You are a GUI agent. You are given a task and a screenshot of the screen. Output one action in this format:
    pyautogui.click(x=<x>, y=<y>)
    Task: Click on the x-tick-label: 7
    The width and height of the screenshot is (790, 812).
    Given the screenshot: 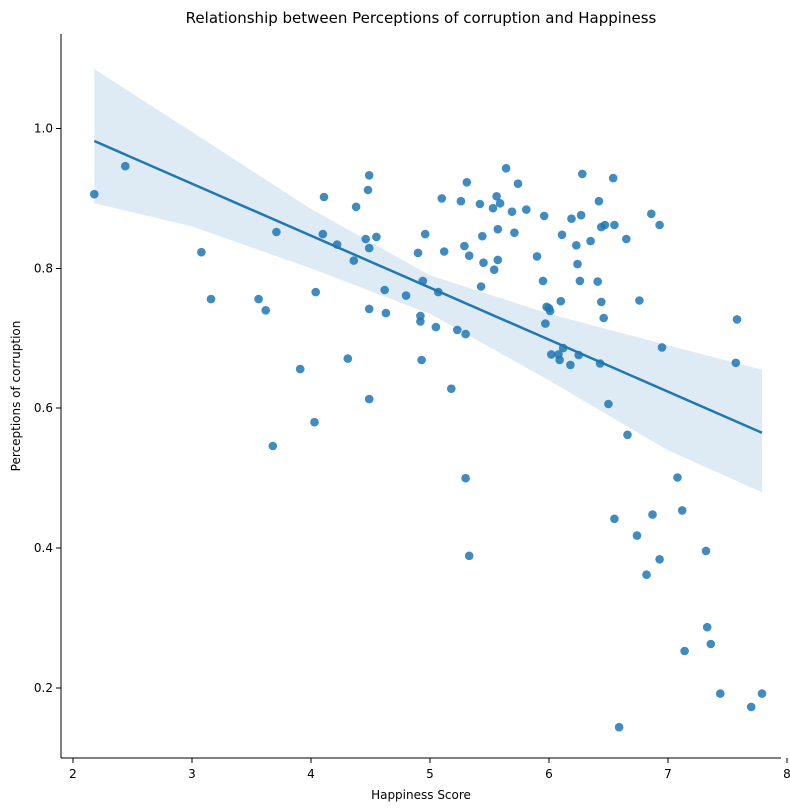 What is the action you would take?
    pyautogui.click(x=668, y=774)
    